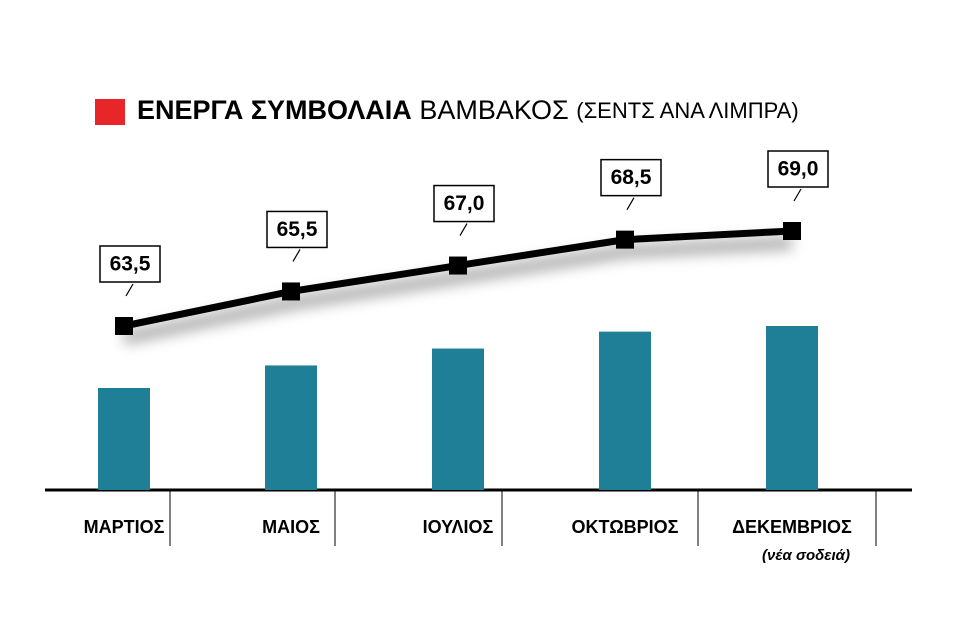 This screenshot has height=620, width=960. I want to click on value-label: 68,5, so click(631, 177).